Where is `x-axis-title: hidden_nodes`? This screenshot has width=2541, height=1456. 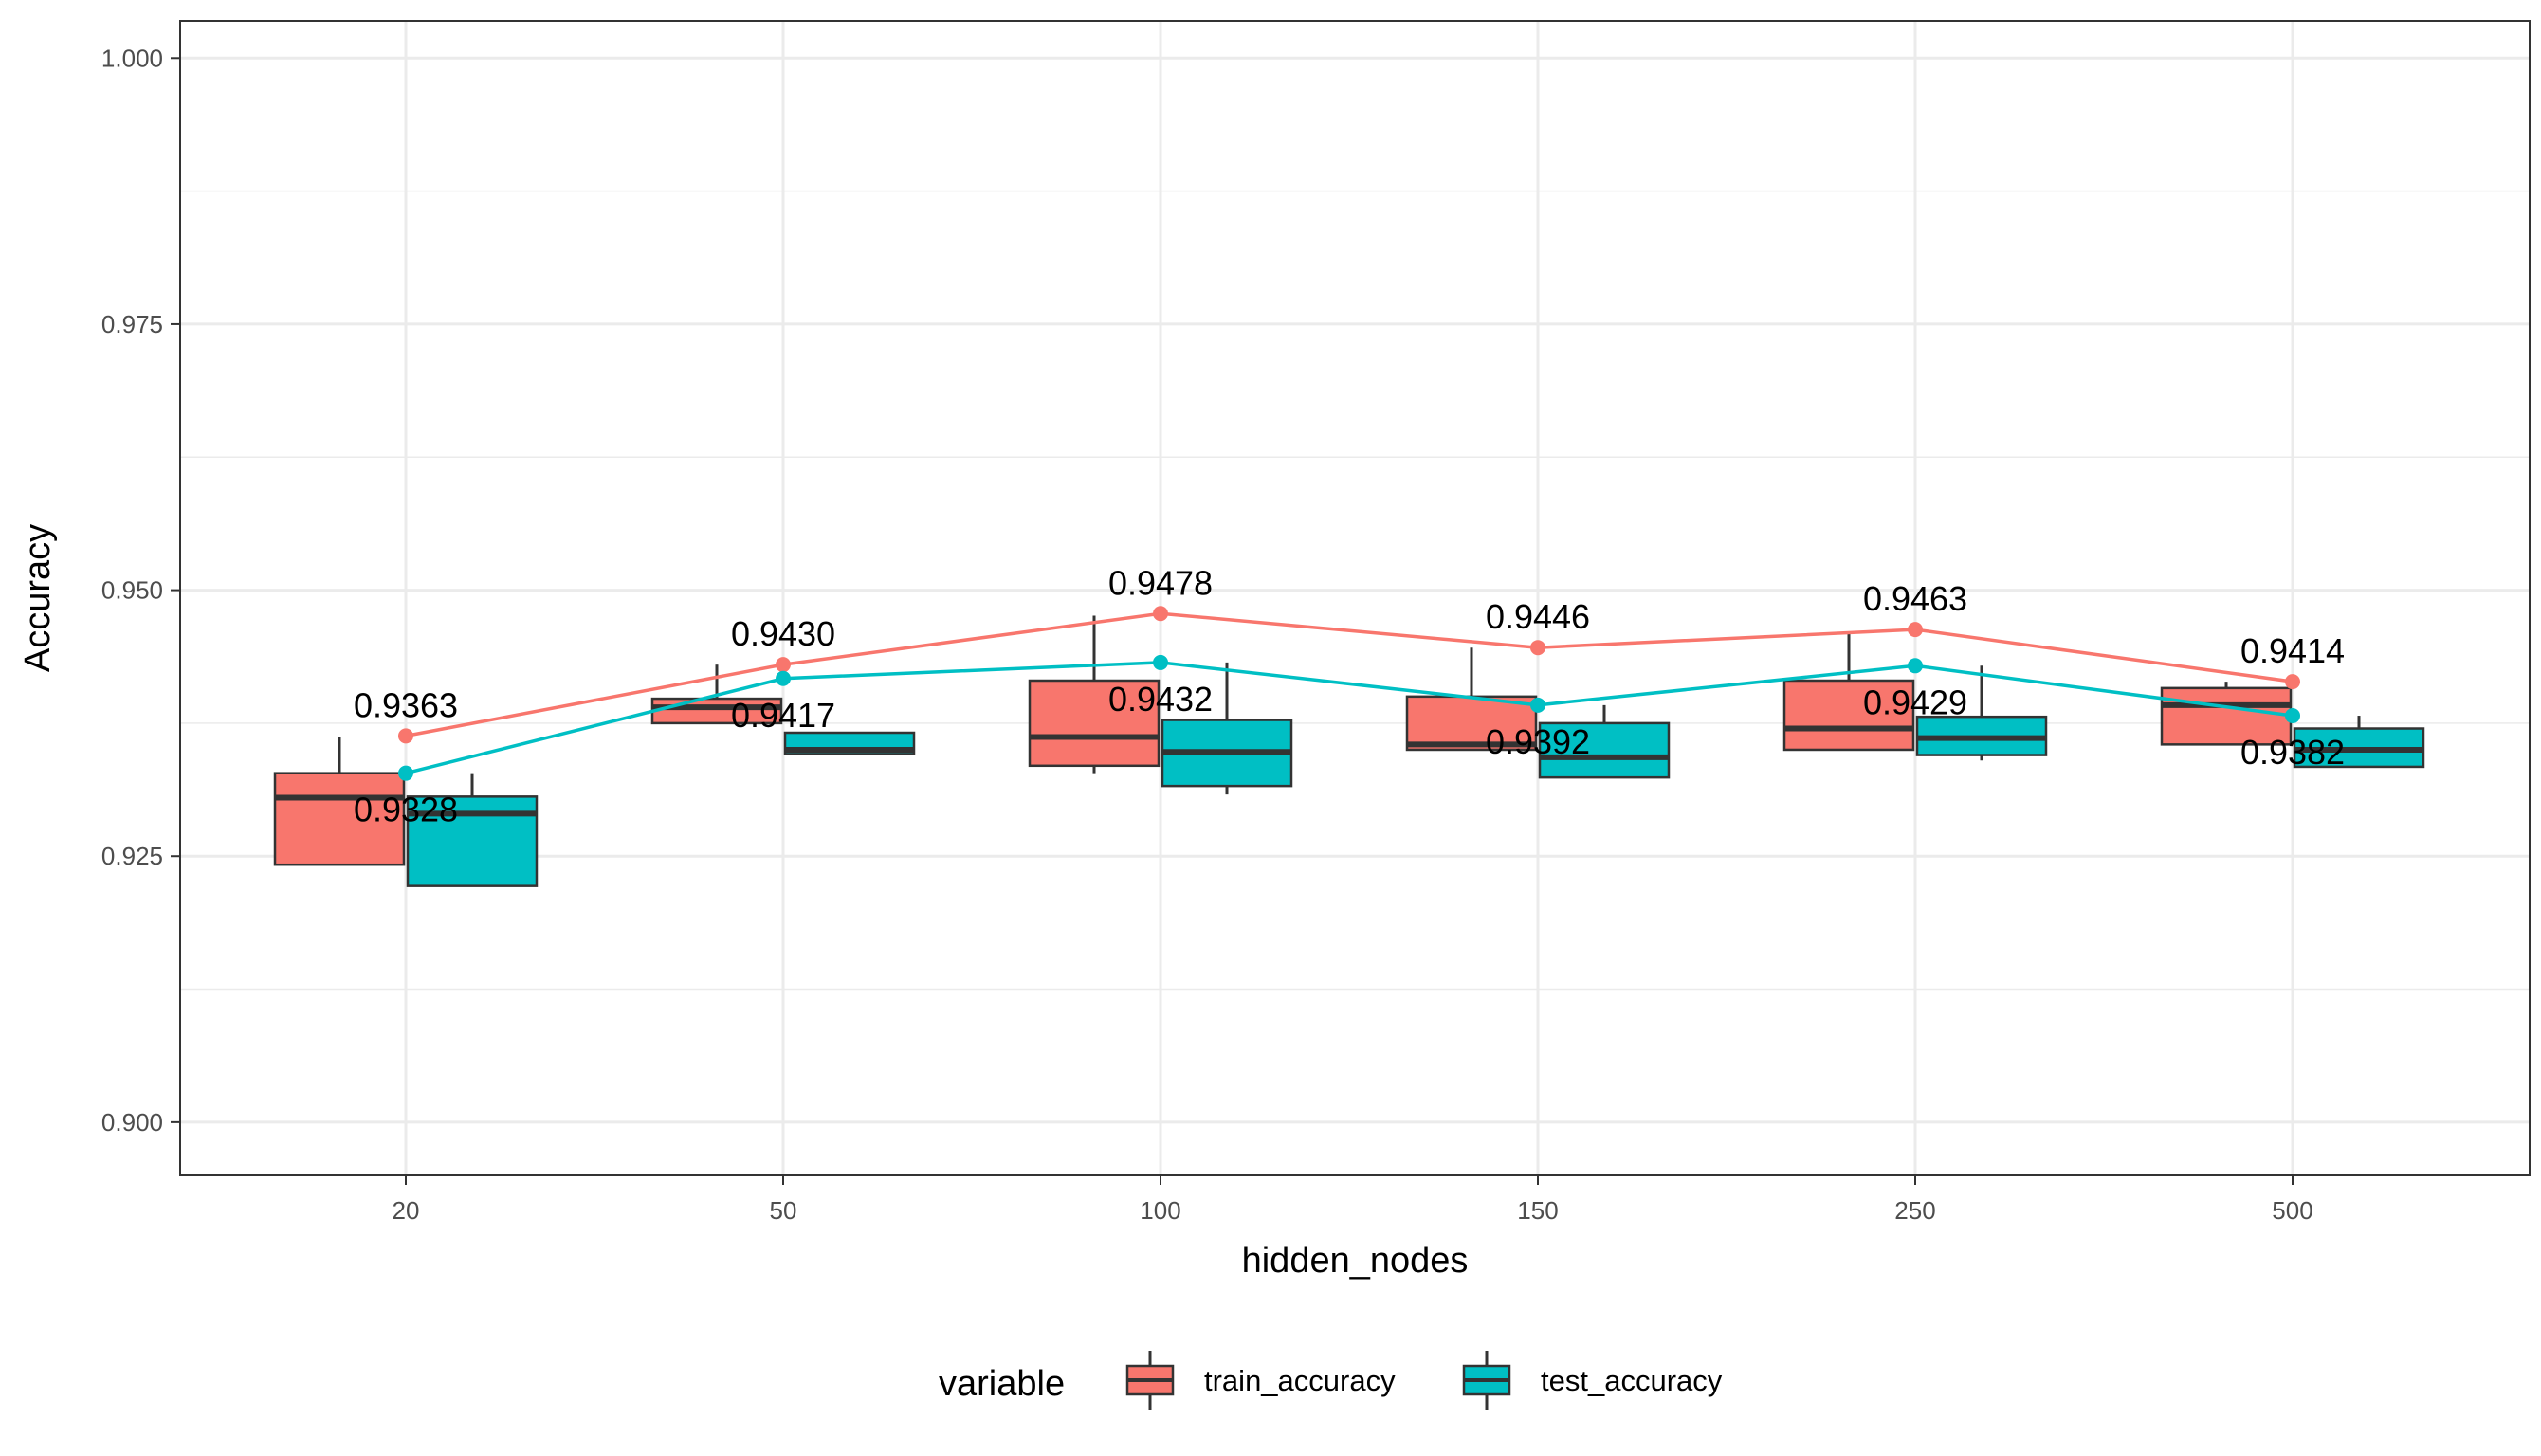 x-axis-title: hidden_nodes is located at coordinates (1355, 1261).